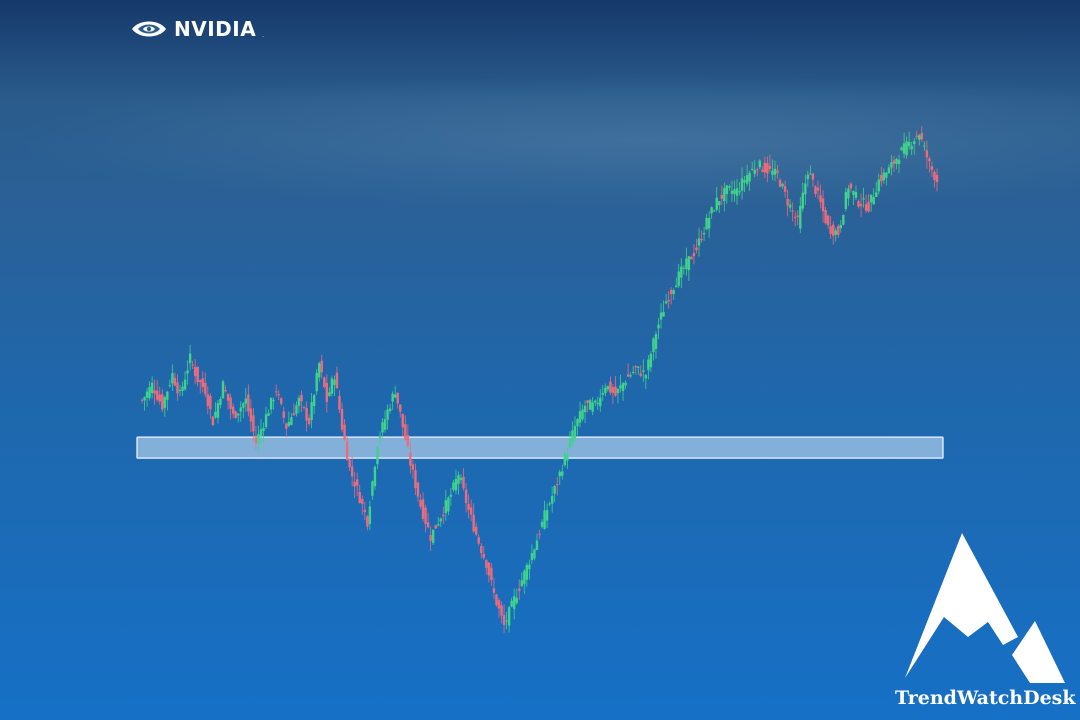 Image resolution: width=1080 pixels, height=720 pixels. I want to click on support-zone, so click(540, 447).